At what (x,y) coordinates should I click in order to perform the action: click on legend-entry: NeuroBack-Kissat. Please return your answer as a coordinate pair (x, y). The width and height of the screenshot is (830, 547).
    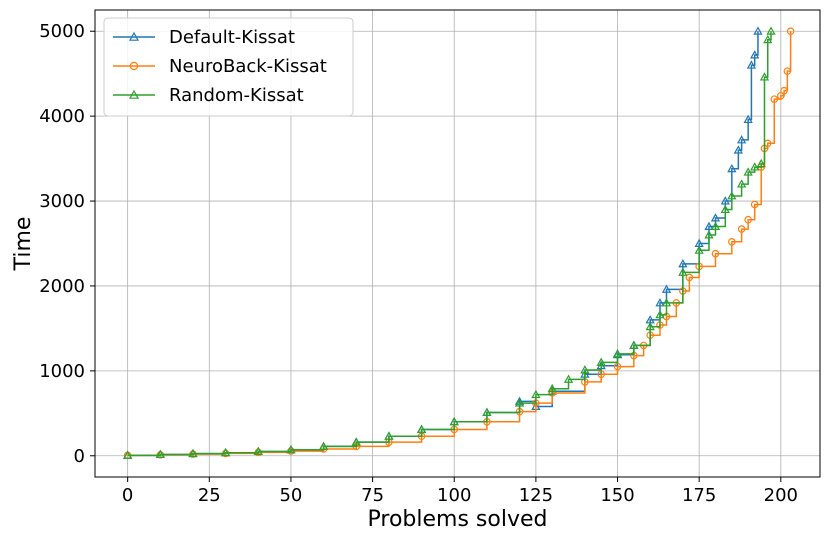
    Looking at the image, I should click on (220, 66).